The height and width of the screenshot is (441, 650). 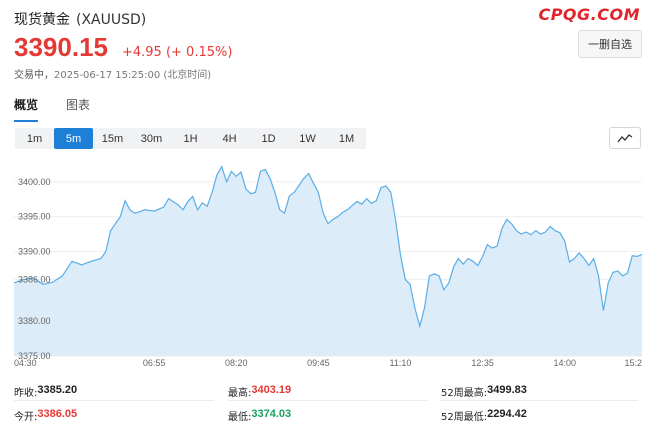 I want to click on price-row: 3390.15 +4.95 (+ 0.15%), so click(x=123, y=47).